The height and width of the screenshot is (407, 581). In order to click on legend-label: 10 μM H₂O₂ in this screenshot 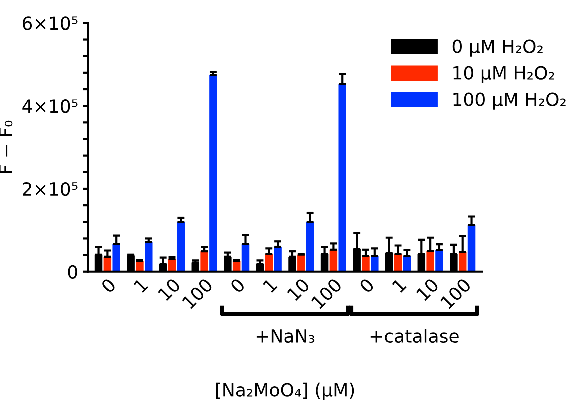, I will do `click(504, 75)`.